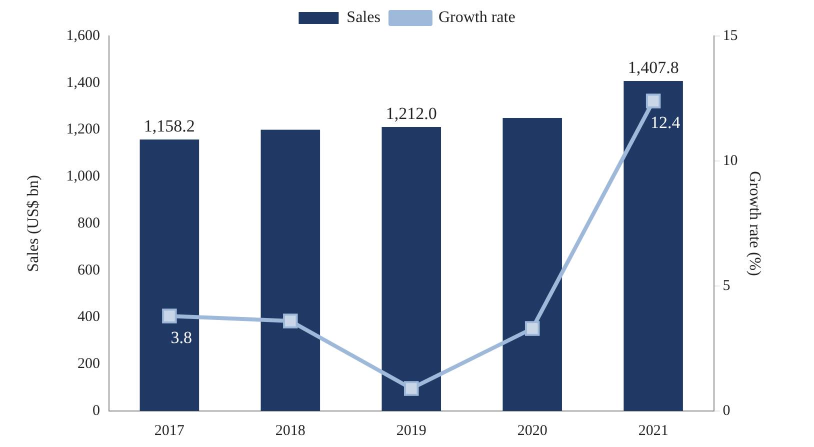  Describe the element at coordinates (83, 176) in the screenshot. I see `y-tick-label: 1,000` at that location.